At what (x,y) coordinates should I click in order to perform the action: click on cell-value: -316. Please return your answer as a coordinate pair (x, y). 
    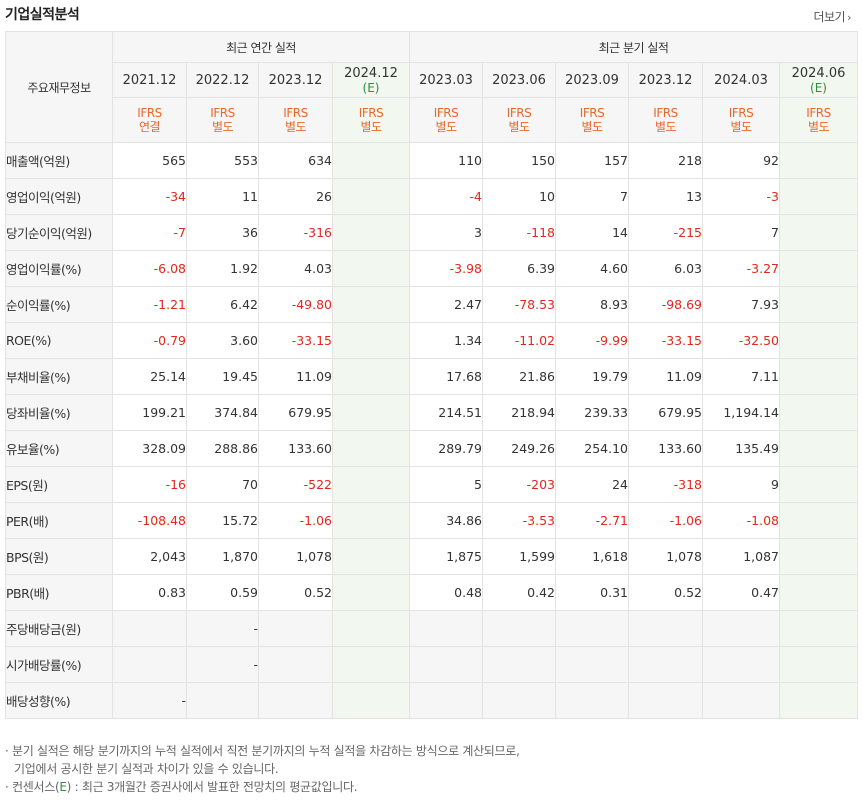
    Looking at the image, I should click on (295, 232).